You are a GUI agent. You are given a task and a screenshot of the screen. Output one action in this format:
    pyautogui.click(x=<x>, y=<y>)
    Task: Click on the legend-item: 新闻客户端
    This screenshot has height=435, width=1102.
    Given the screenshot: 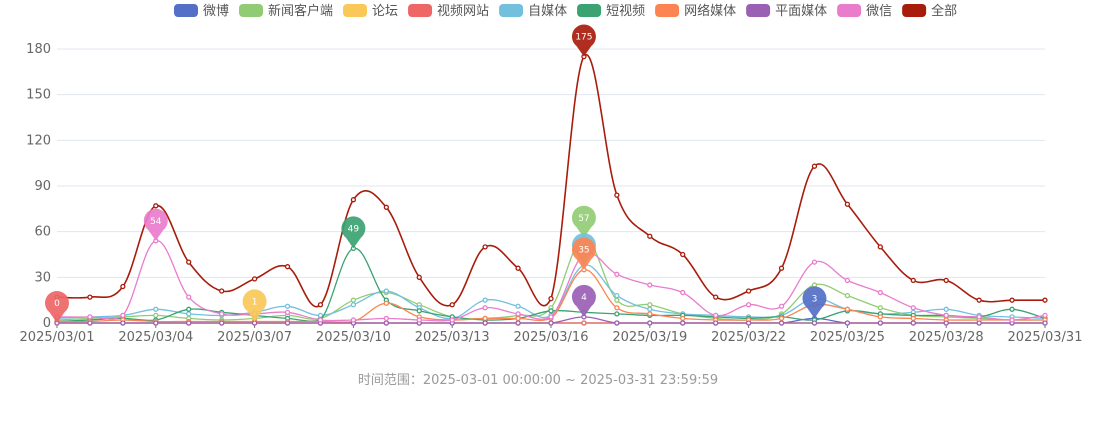 What is the action you would take?
    pyautogui.click(x=286, y=11)
    